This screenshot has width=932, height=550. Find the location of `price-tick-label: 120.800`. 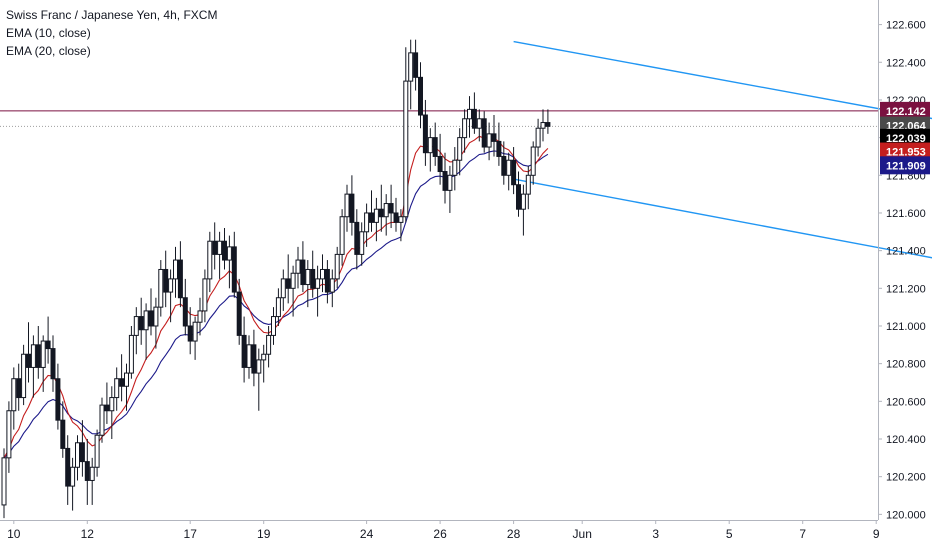

price-tick-label: 120.800 is located at coordinates (906, 365).